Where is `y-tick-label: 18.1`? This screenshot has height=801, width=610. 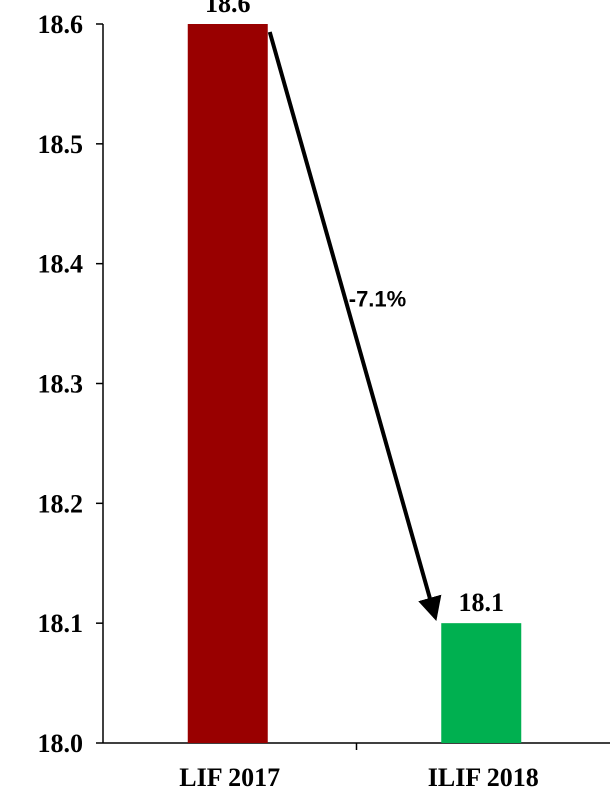
y-tick-label: 18.1 is located at coordinates (61, 623).